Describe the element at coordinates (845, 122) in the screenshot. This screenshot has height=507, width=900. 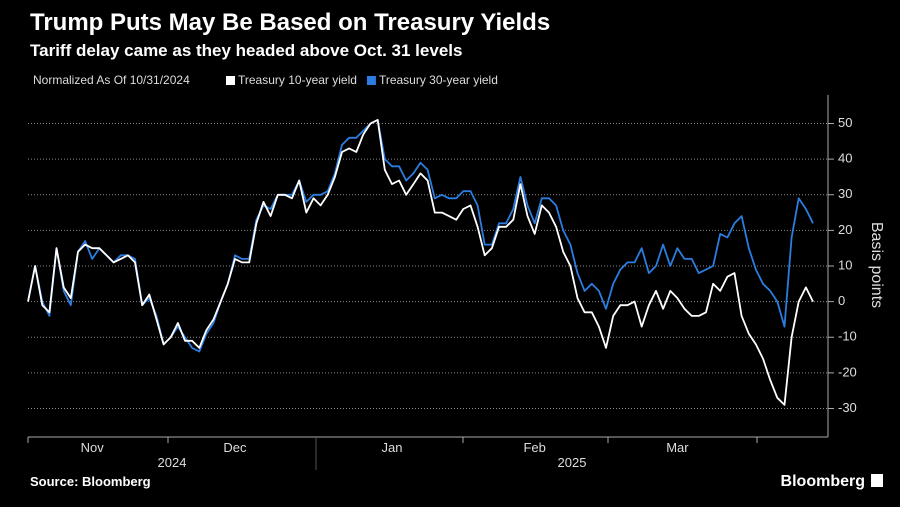
I see `y-tick-label: 50` at that location.